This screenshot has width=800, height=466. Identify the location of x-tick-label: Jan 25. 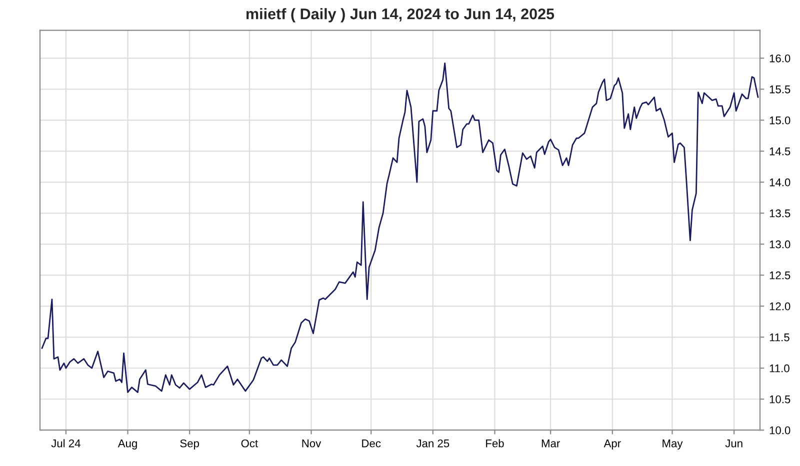
(433, 443).